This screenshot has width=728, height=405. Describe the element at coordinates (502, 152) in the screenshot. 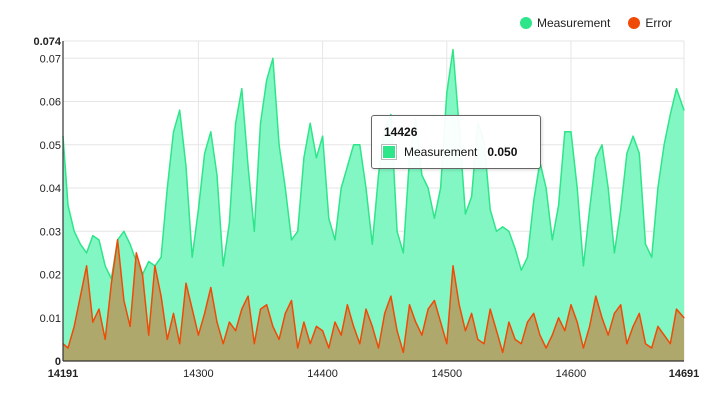

I see `tooltip-value: 0.050` at that location.